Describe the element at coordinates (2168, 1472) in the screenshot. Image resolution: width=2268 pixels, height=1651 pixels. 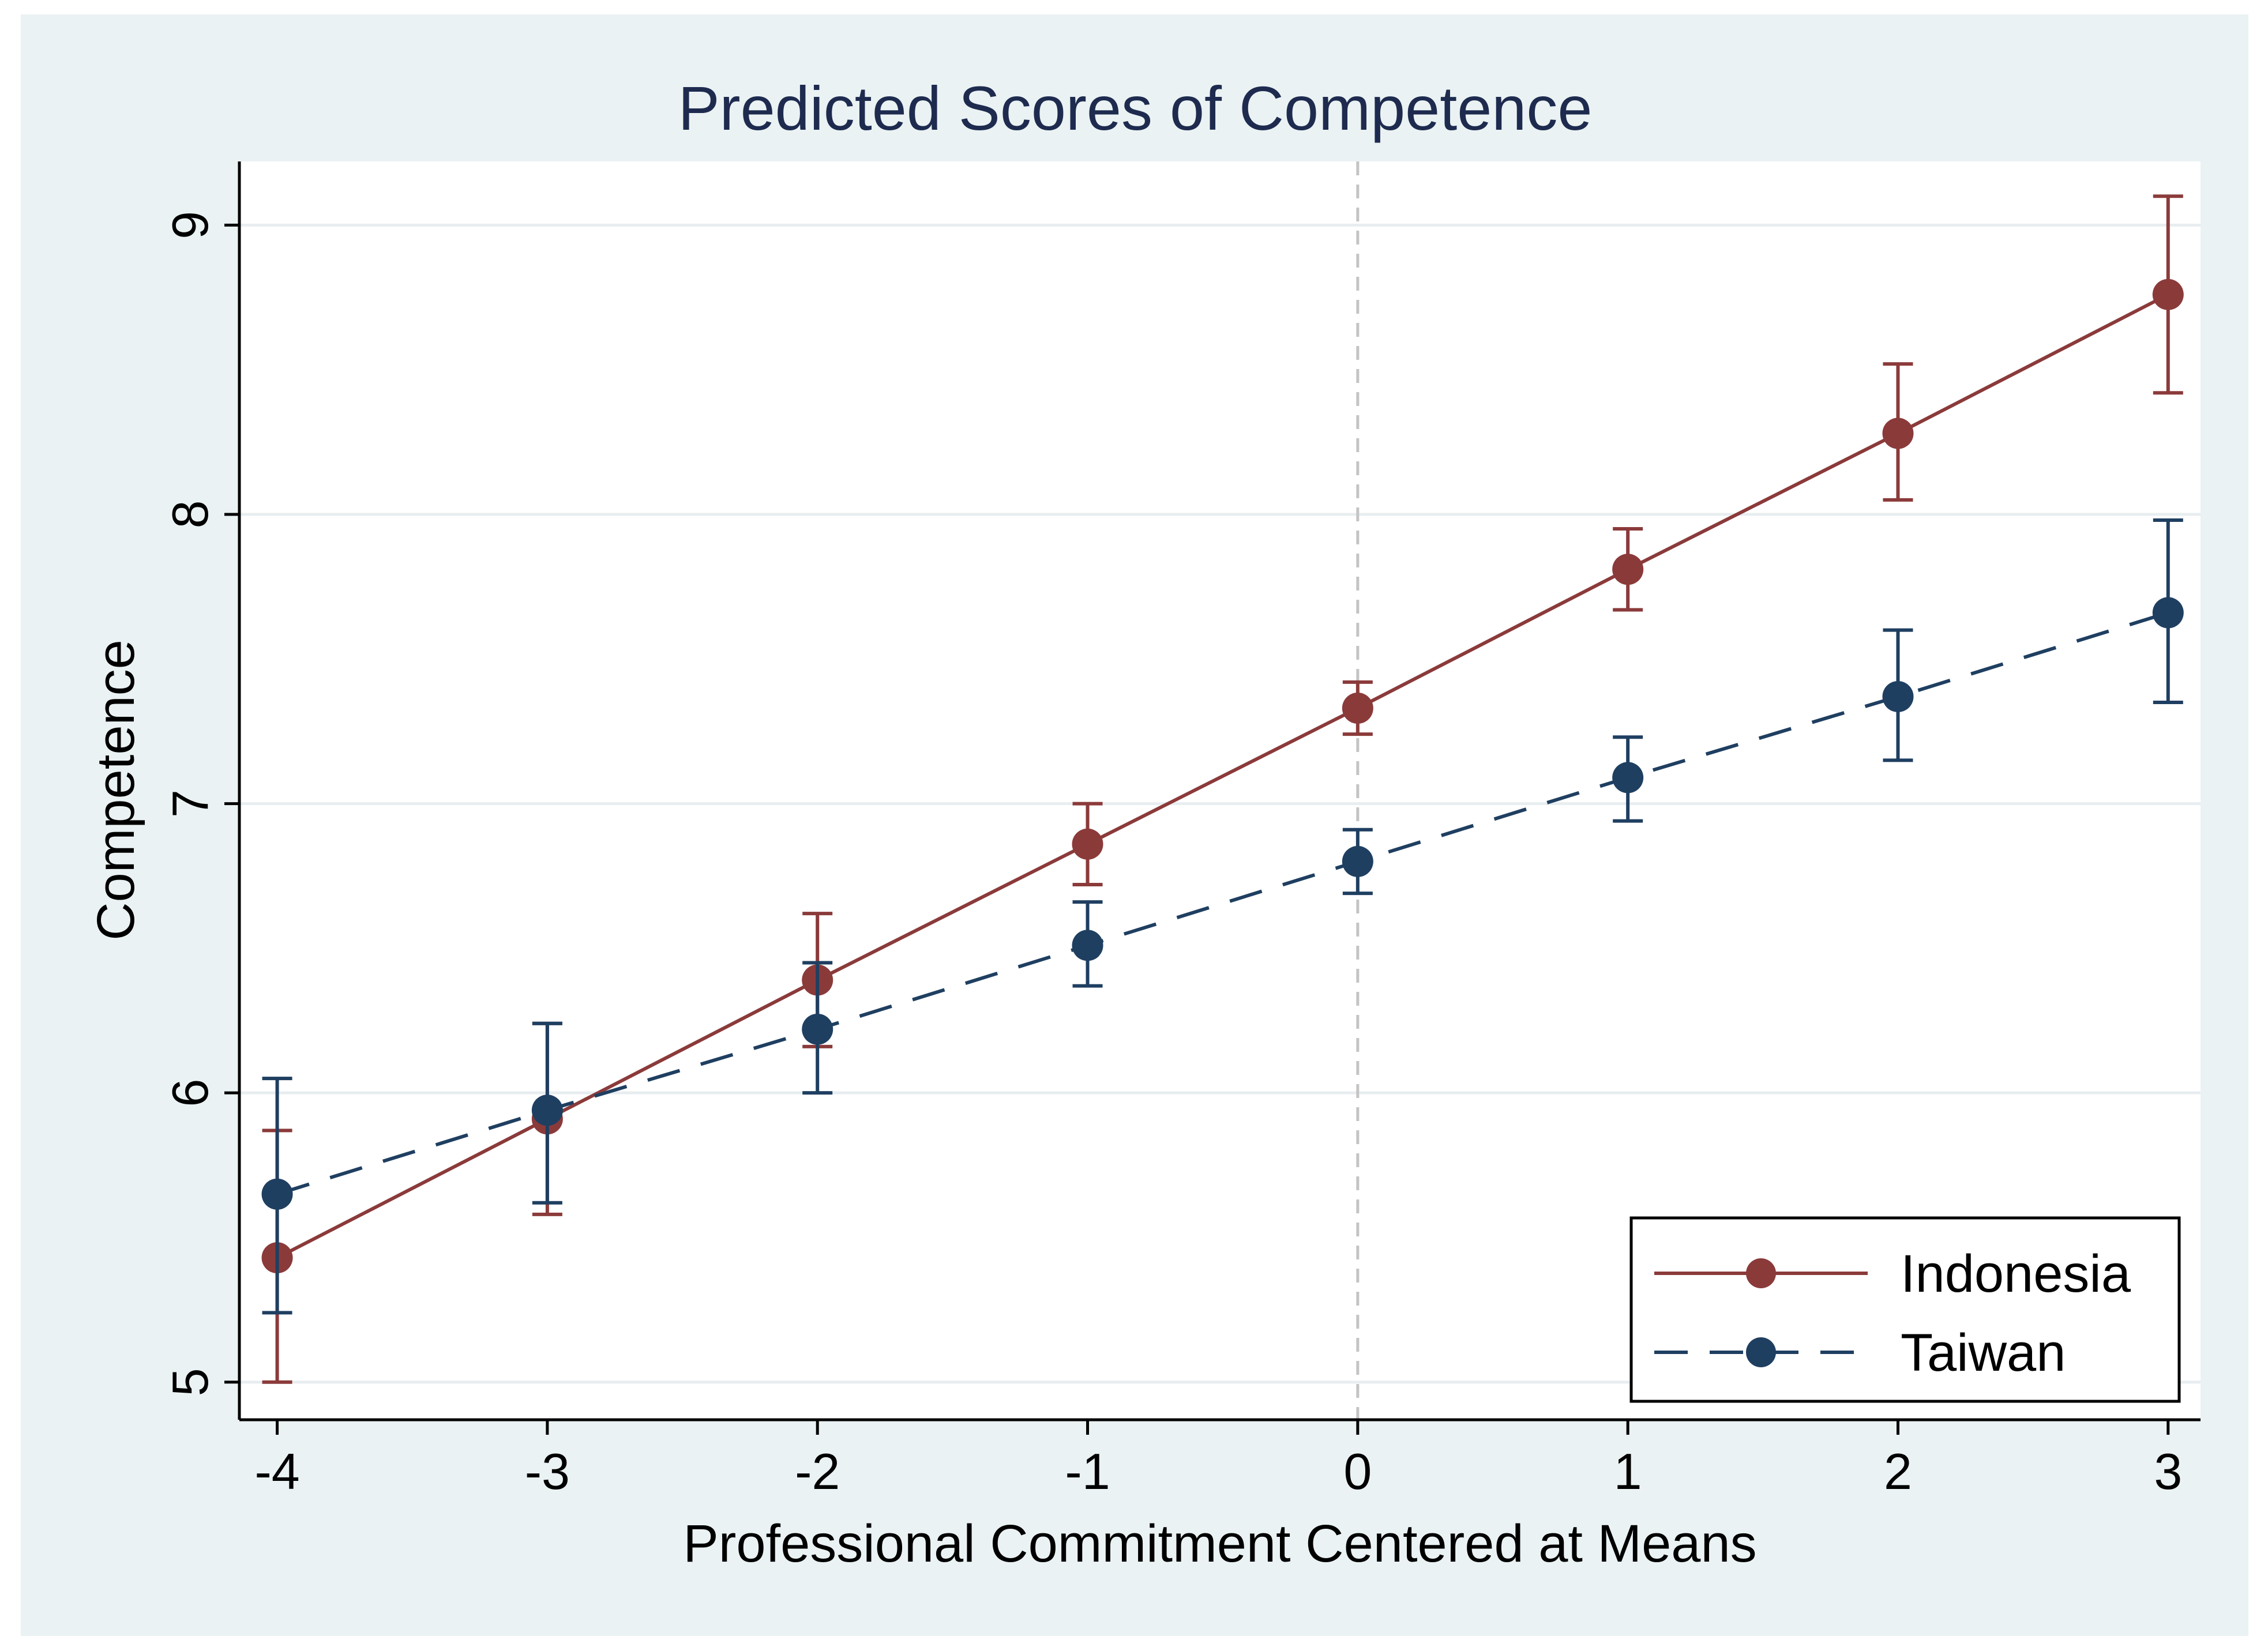
I see `x-tick-label-3: 3` at that location.